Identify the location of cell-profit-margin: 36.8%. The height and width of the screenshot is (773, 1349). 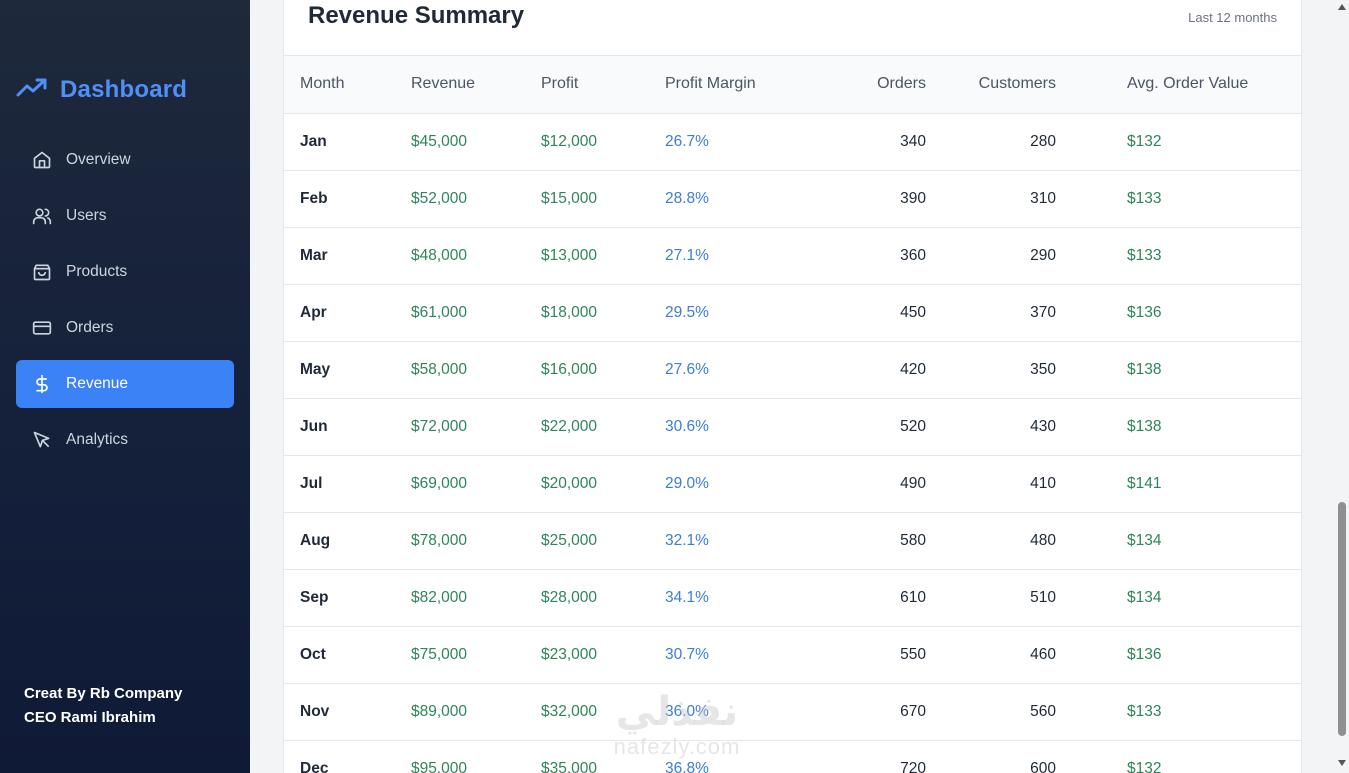
(687, 766).